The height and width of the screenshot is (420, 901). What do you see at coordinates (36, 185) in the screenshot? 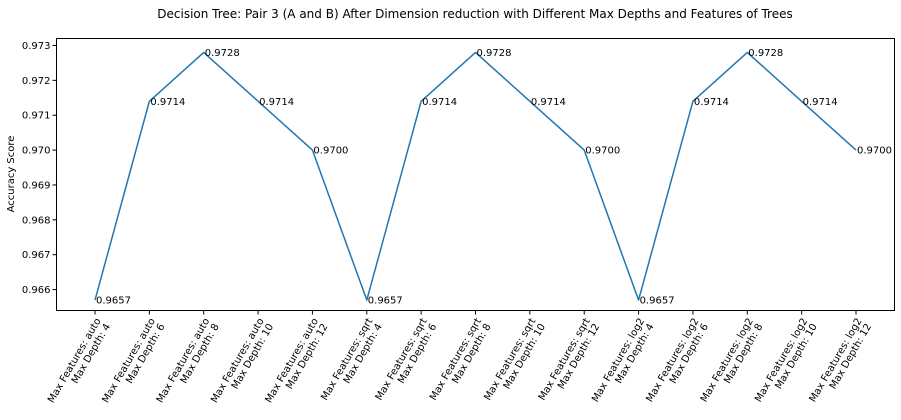
I see `y-tick-label: 0.969` at bounding box center [36, 185].